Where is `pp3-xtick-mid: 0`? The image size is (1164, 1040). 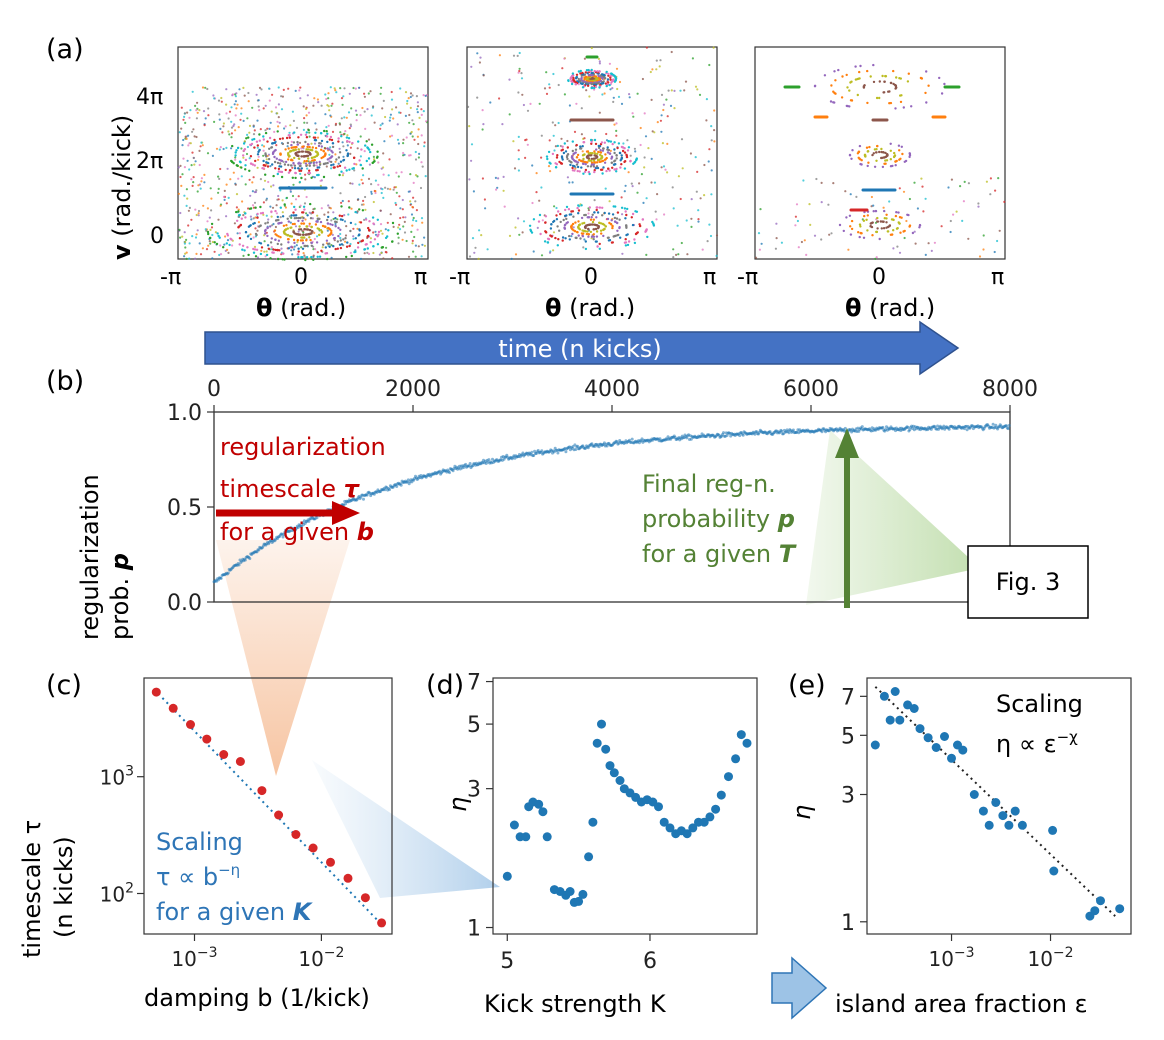 pp3-xtick-mid: 0 is located at coordinates (879, 277).